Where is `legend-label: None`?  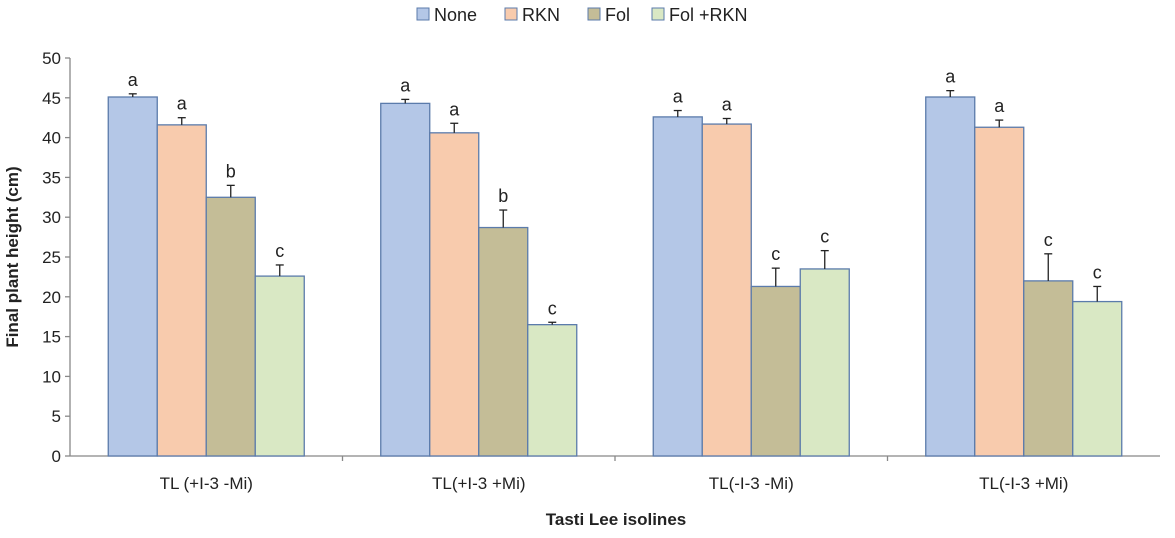 legend-label: None is located at coordinates (455, 15).